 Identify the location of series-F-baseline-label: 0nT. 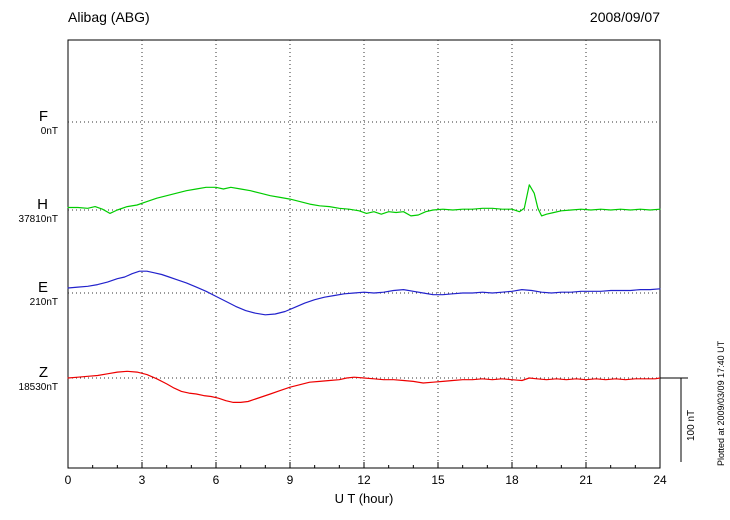
(49, 131).